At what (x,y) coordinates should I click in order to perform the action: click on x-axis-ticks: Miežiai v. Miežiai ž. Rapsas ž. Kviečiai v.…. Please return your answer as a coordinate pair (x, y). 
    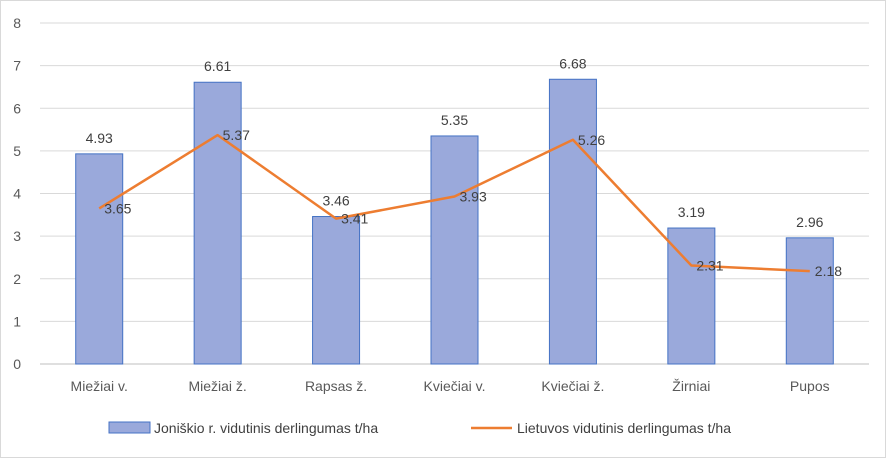
    Looking at the image, I should click on (450, 386).